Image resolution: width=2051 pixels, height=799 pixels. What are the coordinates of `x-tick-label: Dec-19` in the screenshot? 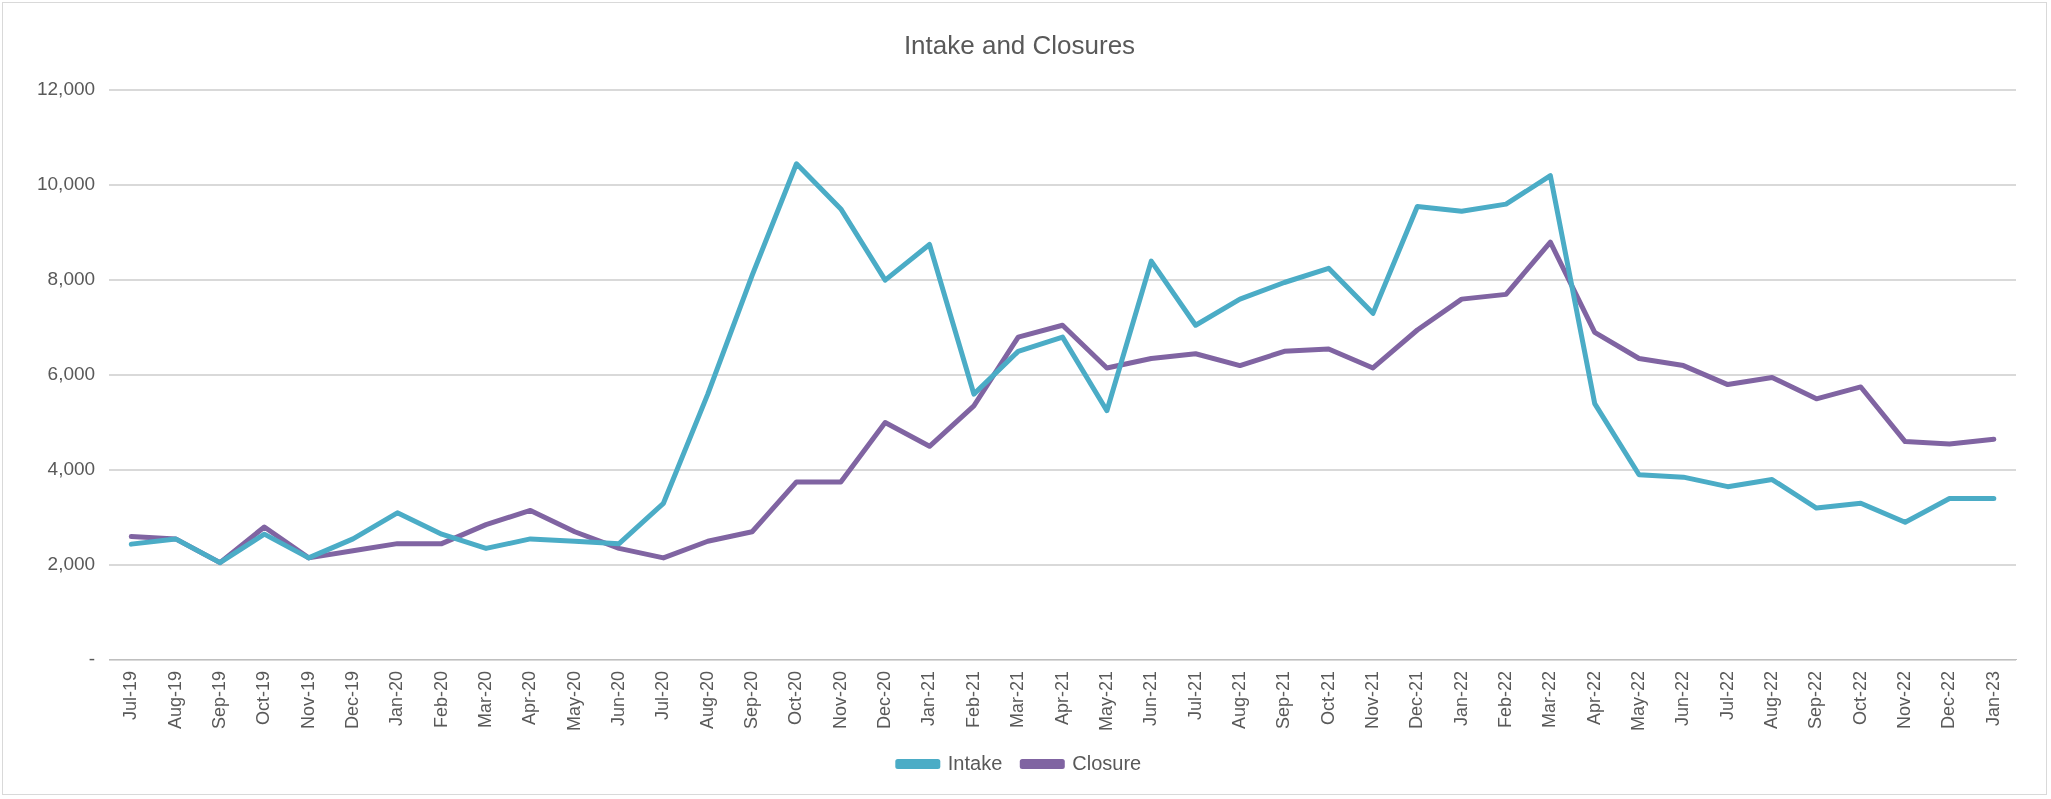 It's located at (351, 700).